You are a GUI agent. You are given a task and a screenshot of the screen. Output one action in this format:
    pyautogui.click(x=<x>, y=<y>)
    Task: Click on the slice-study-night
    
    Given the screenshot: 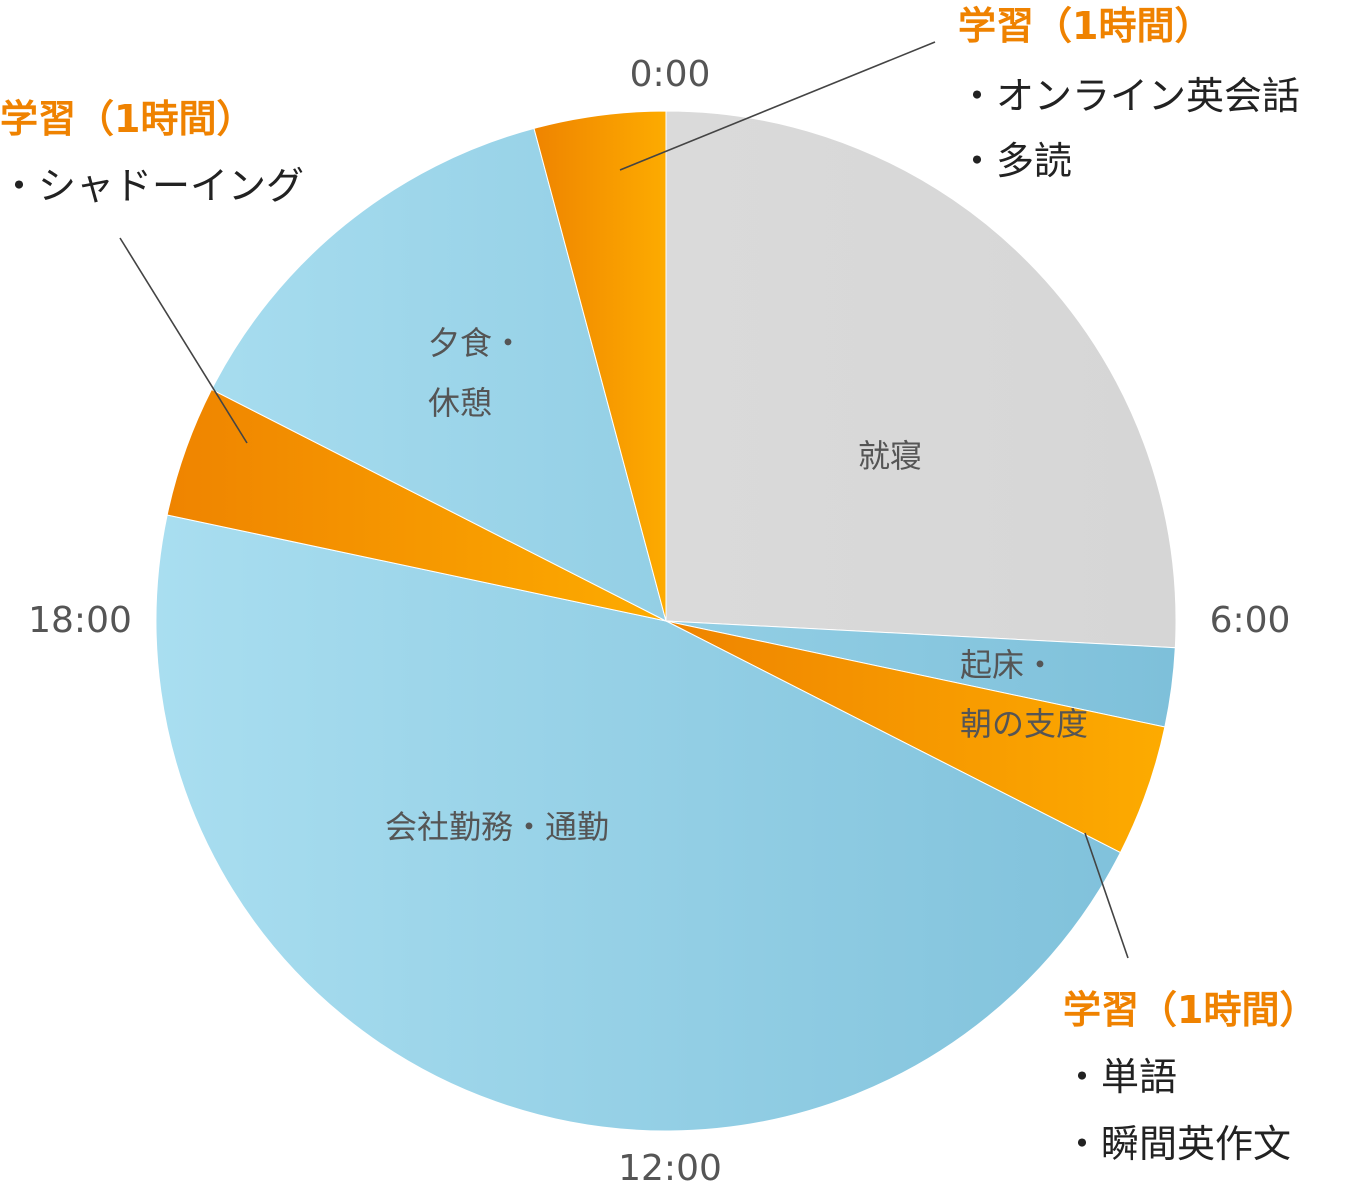 What is the action you would take?
    pyautogui.click(x=600, y=366)
    